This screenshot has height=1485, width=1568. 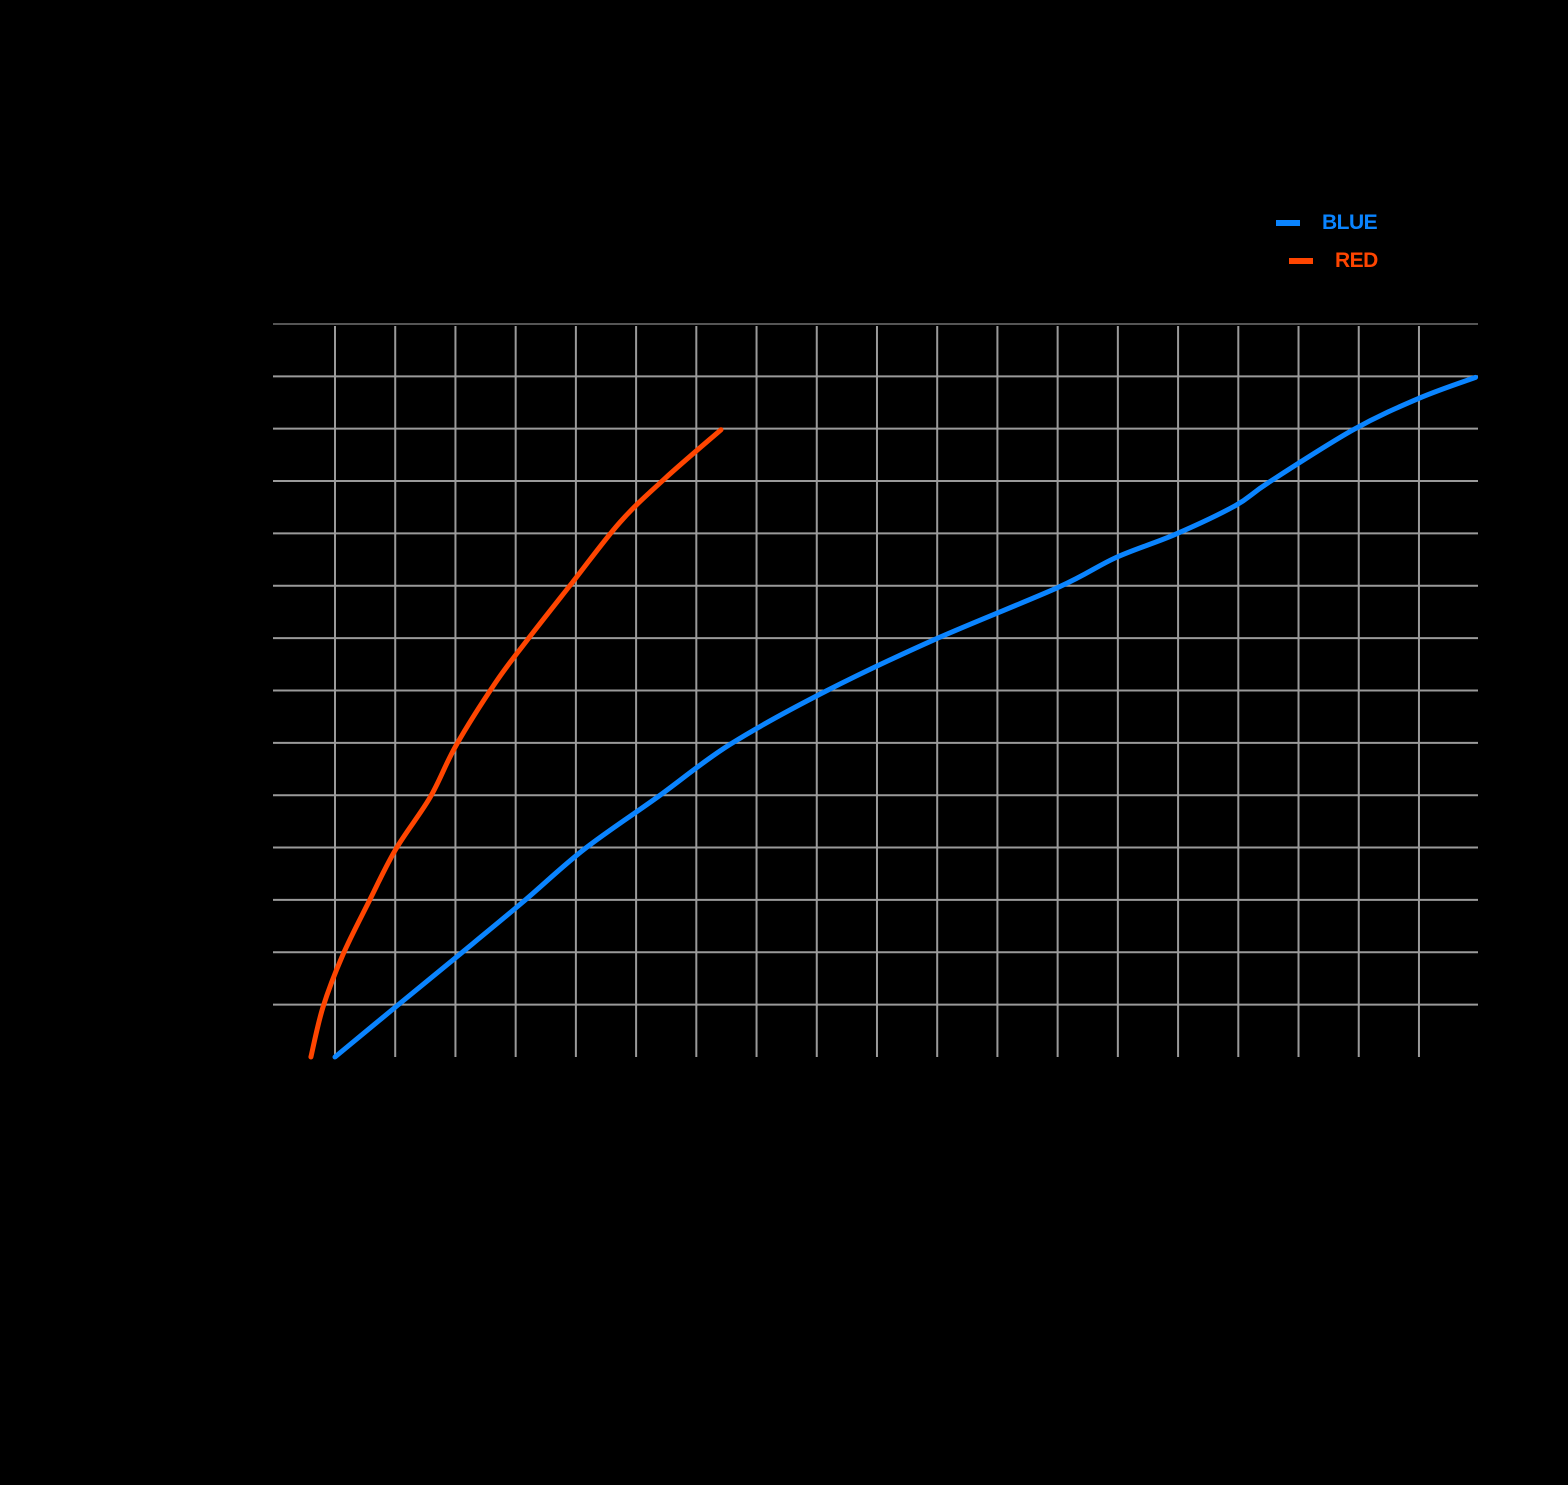 I want to click on legend-label-blue: BLUE, so click(x=1350, y=222).